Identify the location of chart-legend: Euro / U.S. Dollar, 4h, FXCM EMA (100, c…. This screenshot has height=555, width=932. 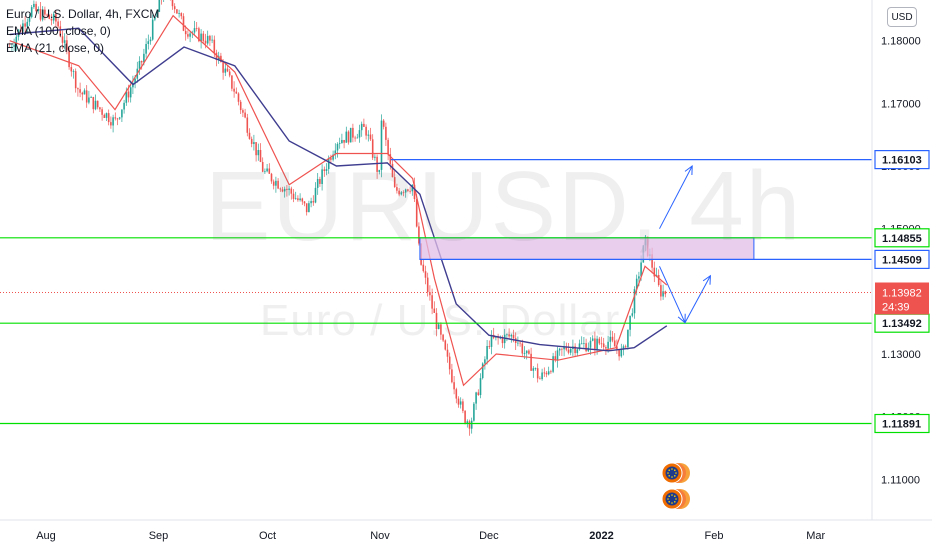
(82, 31).